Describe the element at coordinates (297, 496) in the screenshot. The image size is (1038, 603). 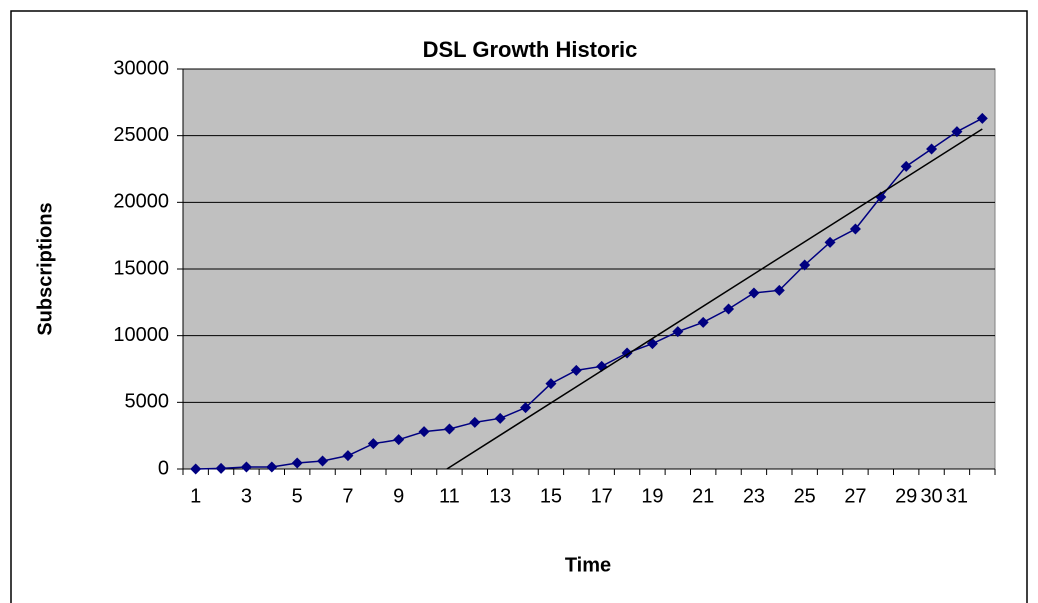
I see `x-tick-label: 5` at that location.